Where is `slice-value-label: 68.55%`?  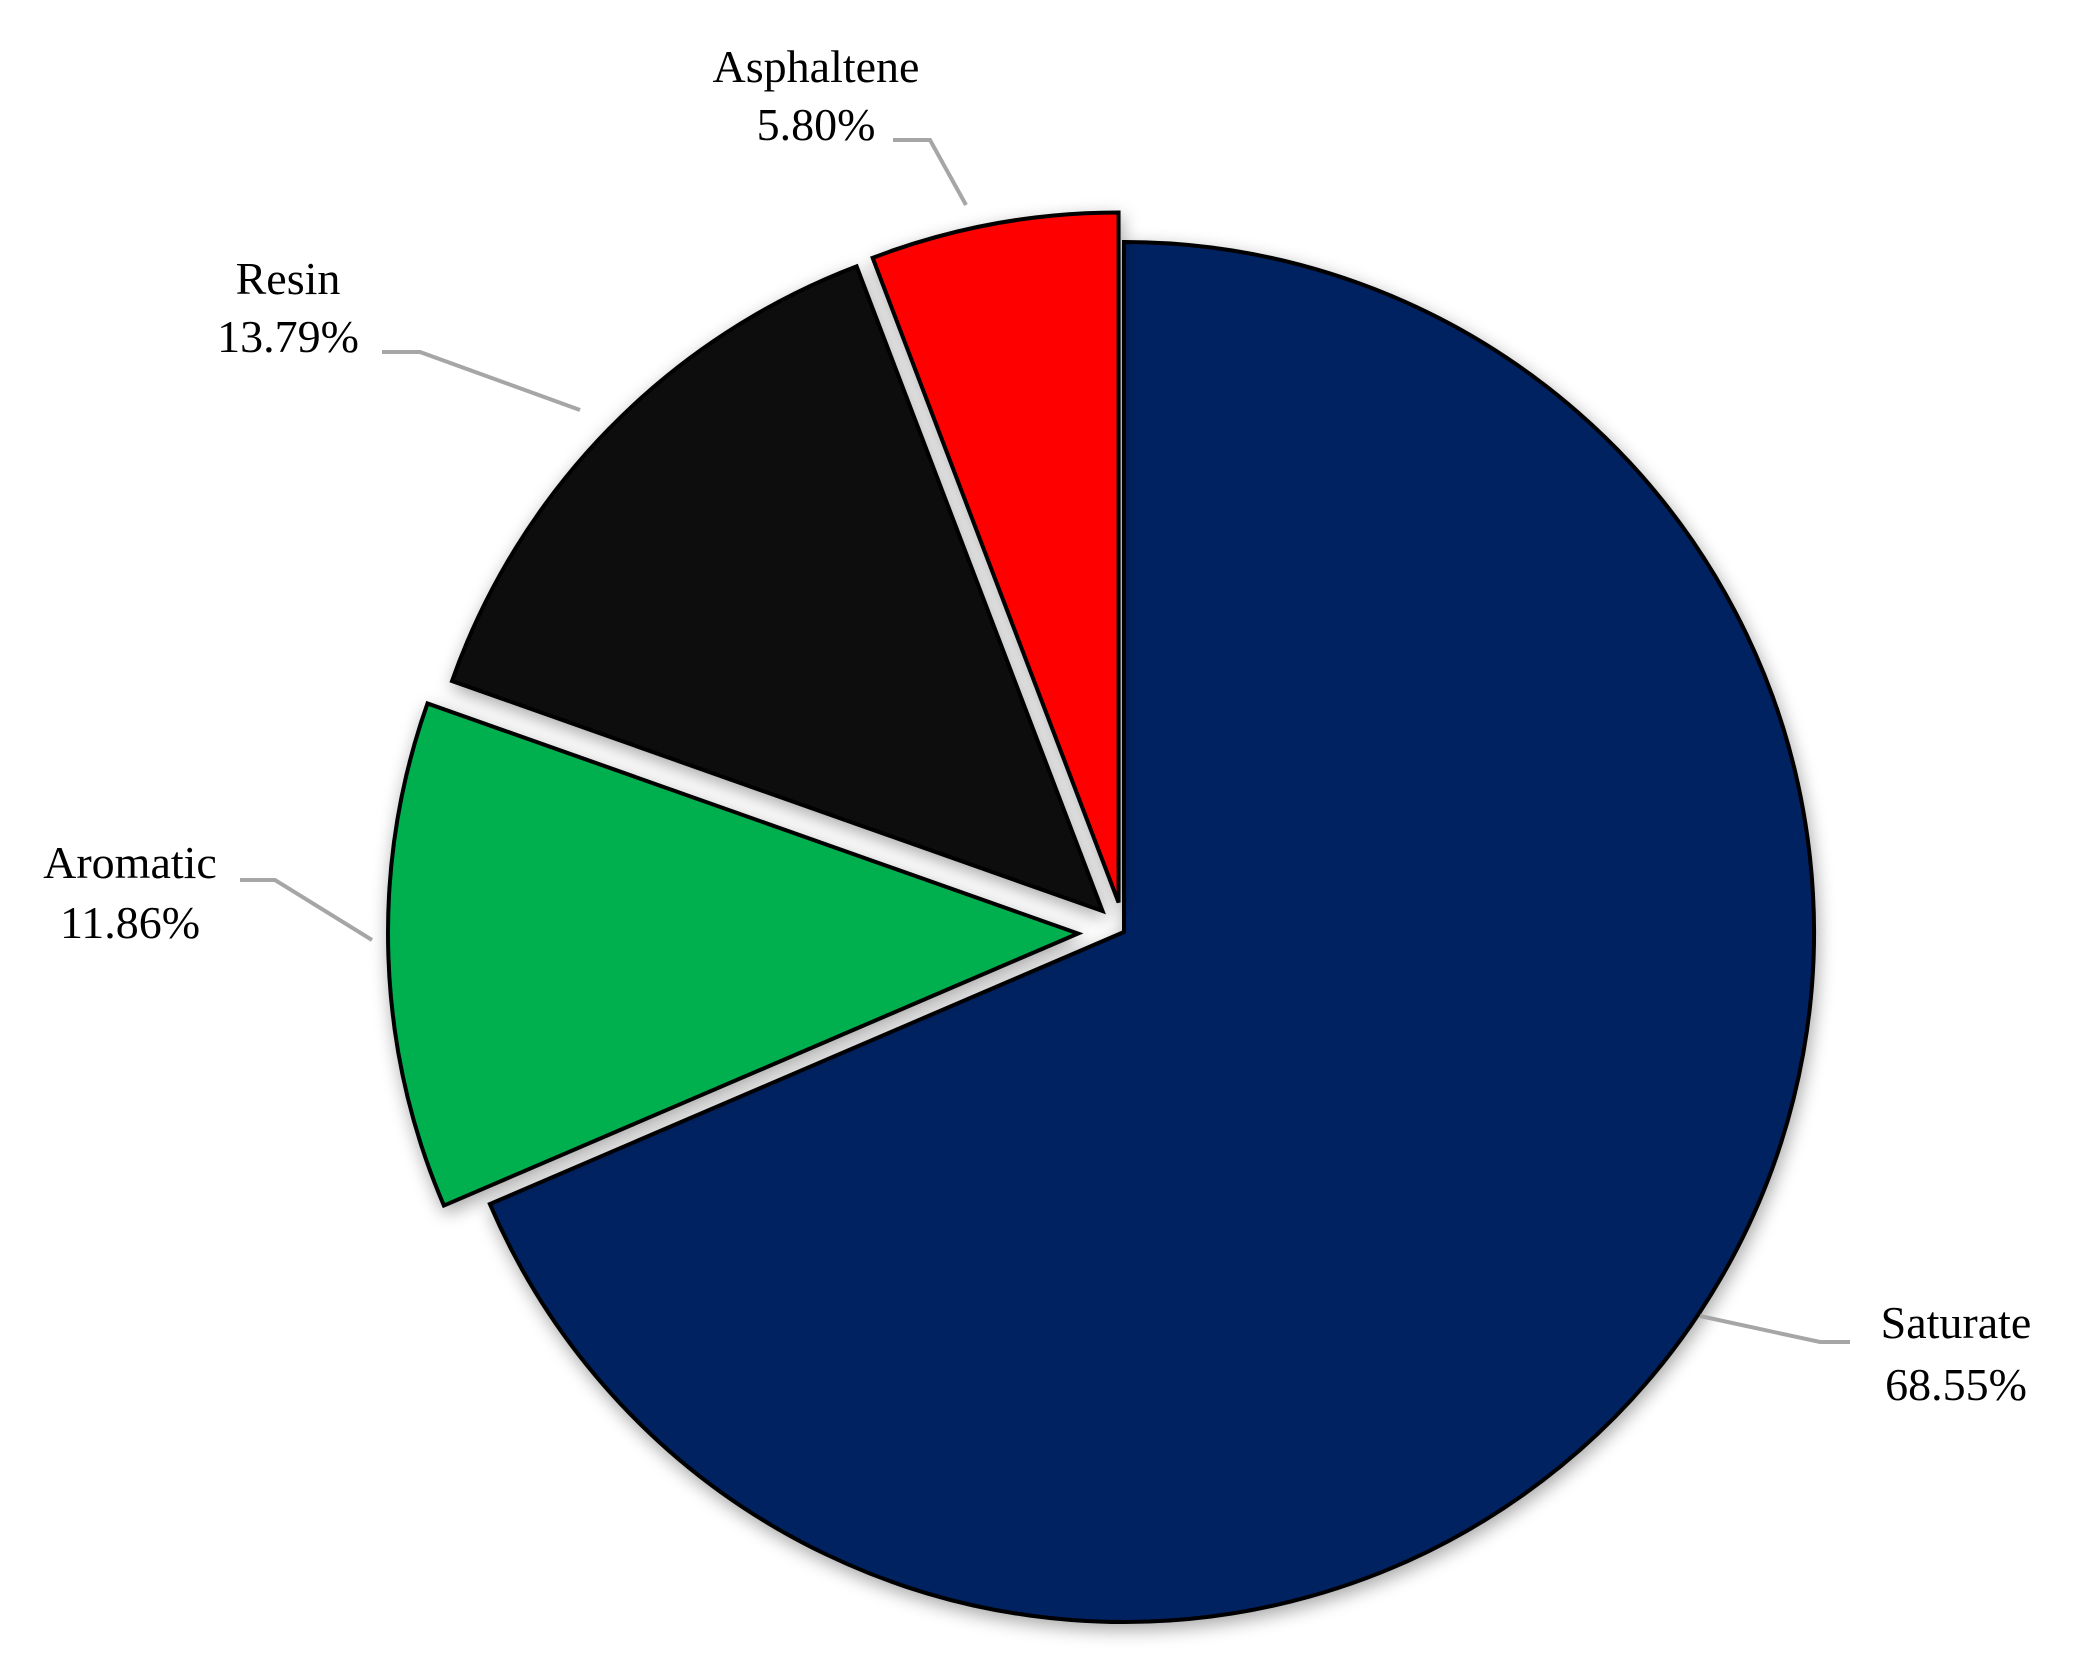 slice-value-label: 68.55% is located at coordinates (1956, 1384).